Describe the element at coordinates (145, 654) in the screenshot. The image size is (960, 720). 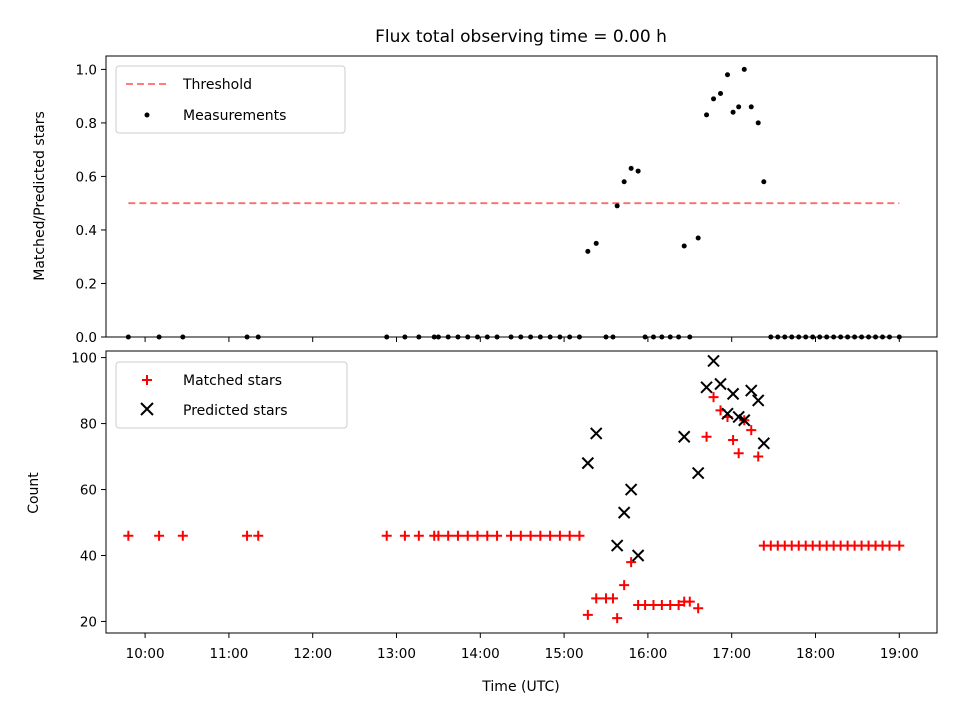
I see `x-tick-label: 10:00` at that location.